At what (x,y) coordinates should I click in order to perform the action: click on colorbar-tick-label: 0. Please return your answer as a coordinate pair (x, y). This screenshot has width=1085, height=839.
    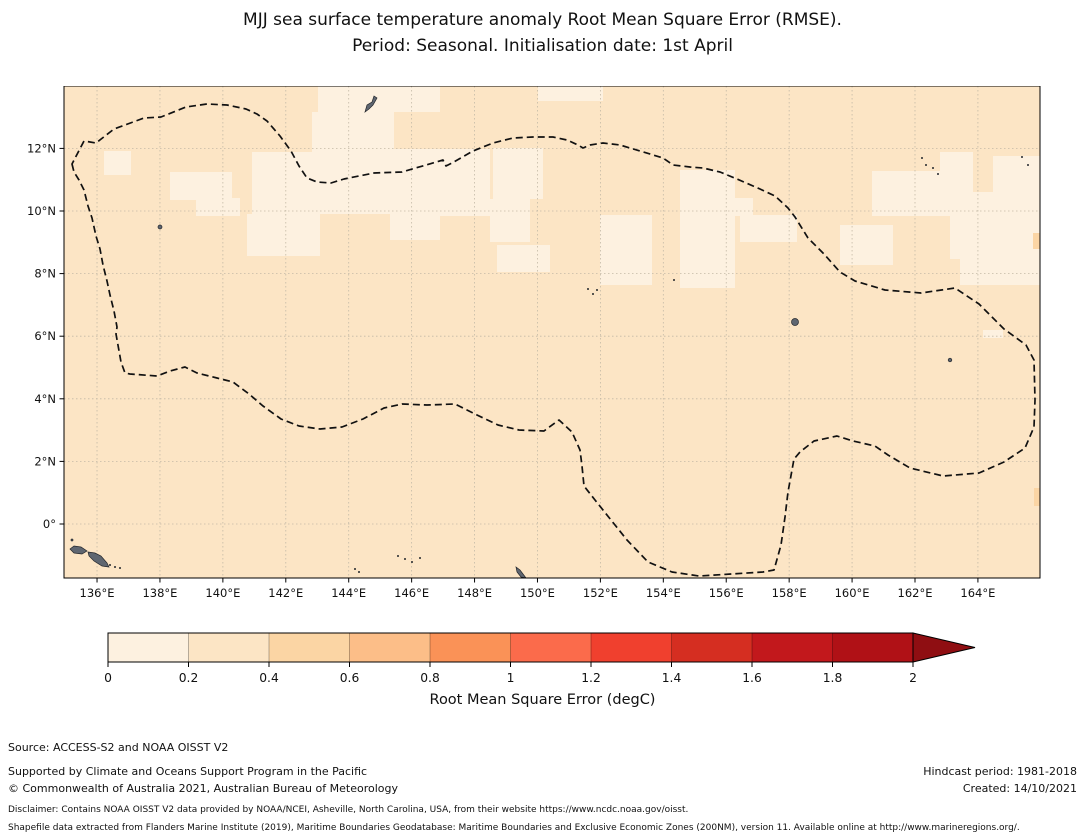
    Looking at the image, I should click on (108, 678).